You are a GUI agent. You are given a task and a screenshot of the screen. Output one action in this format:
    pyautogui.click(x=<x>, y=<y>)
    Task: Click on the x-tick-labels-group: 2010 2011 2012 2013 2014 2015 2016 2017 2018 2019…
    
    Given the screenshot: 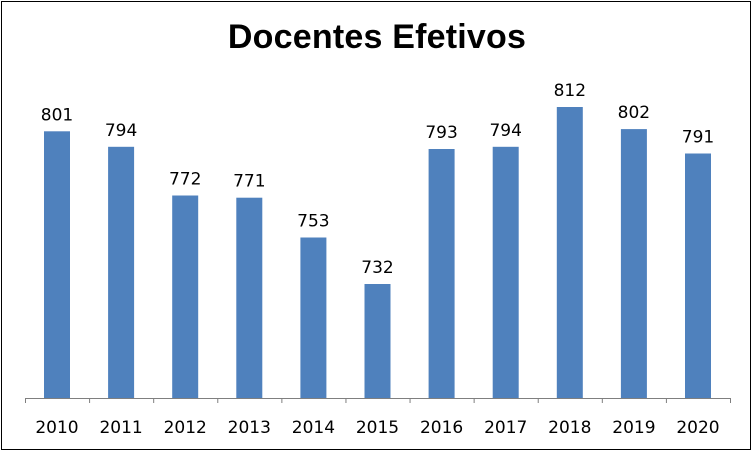 What is the action you would take?
    pyautogui.click(x=377, y=428)
    